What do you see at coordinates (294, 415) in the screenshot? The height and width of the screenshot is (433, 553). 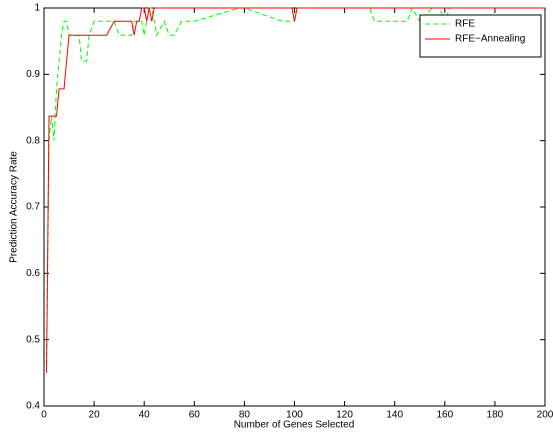 I see `x-tick-label: 100` at bounding box center [294, 415].